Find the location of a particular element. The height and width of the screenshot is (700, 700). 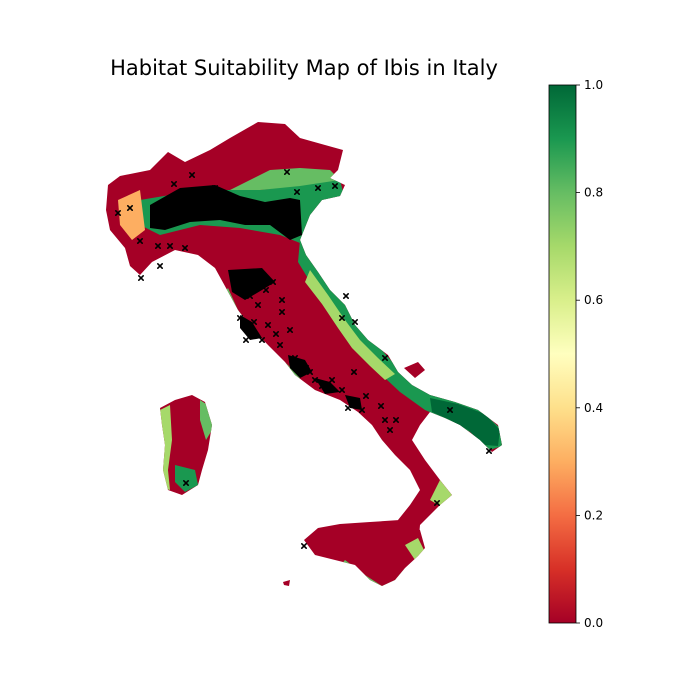

colorbar-tick-label: 0.6 is located at coordinates (593, 300).